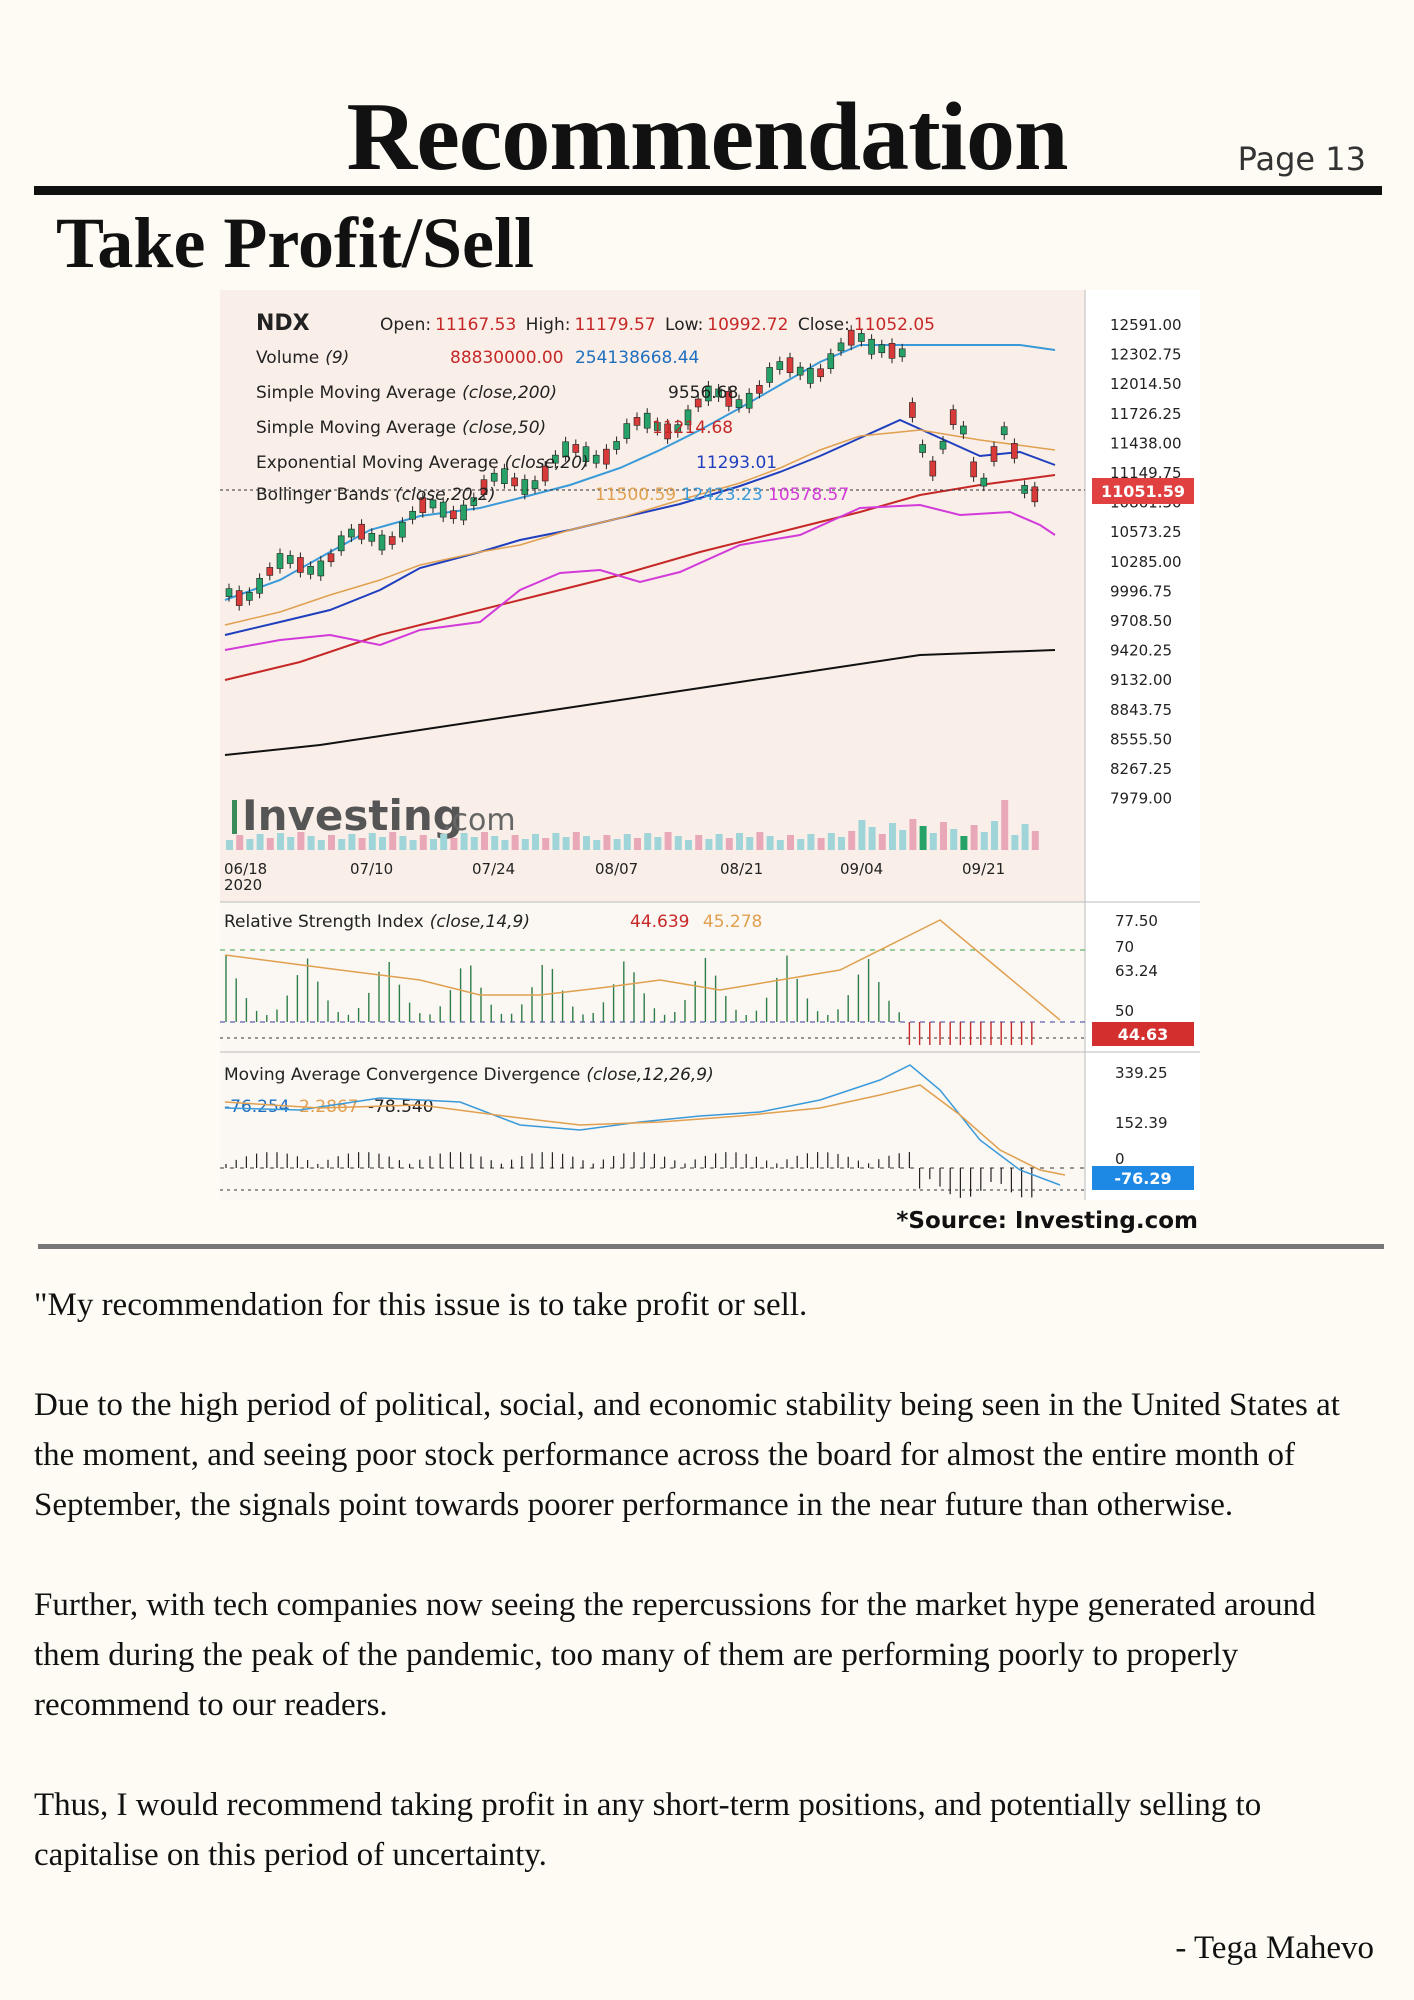 Image resolution: width=1414 pixels, height=2000 pixels. Describe the element at coordinates (1141, 1073) in the screenshot. I see `macd-tick-label: 339.25` at that location.